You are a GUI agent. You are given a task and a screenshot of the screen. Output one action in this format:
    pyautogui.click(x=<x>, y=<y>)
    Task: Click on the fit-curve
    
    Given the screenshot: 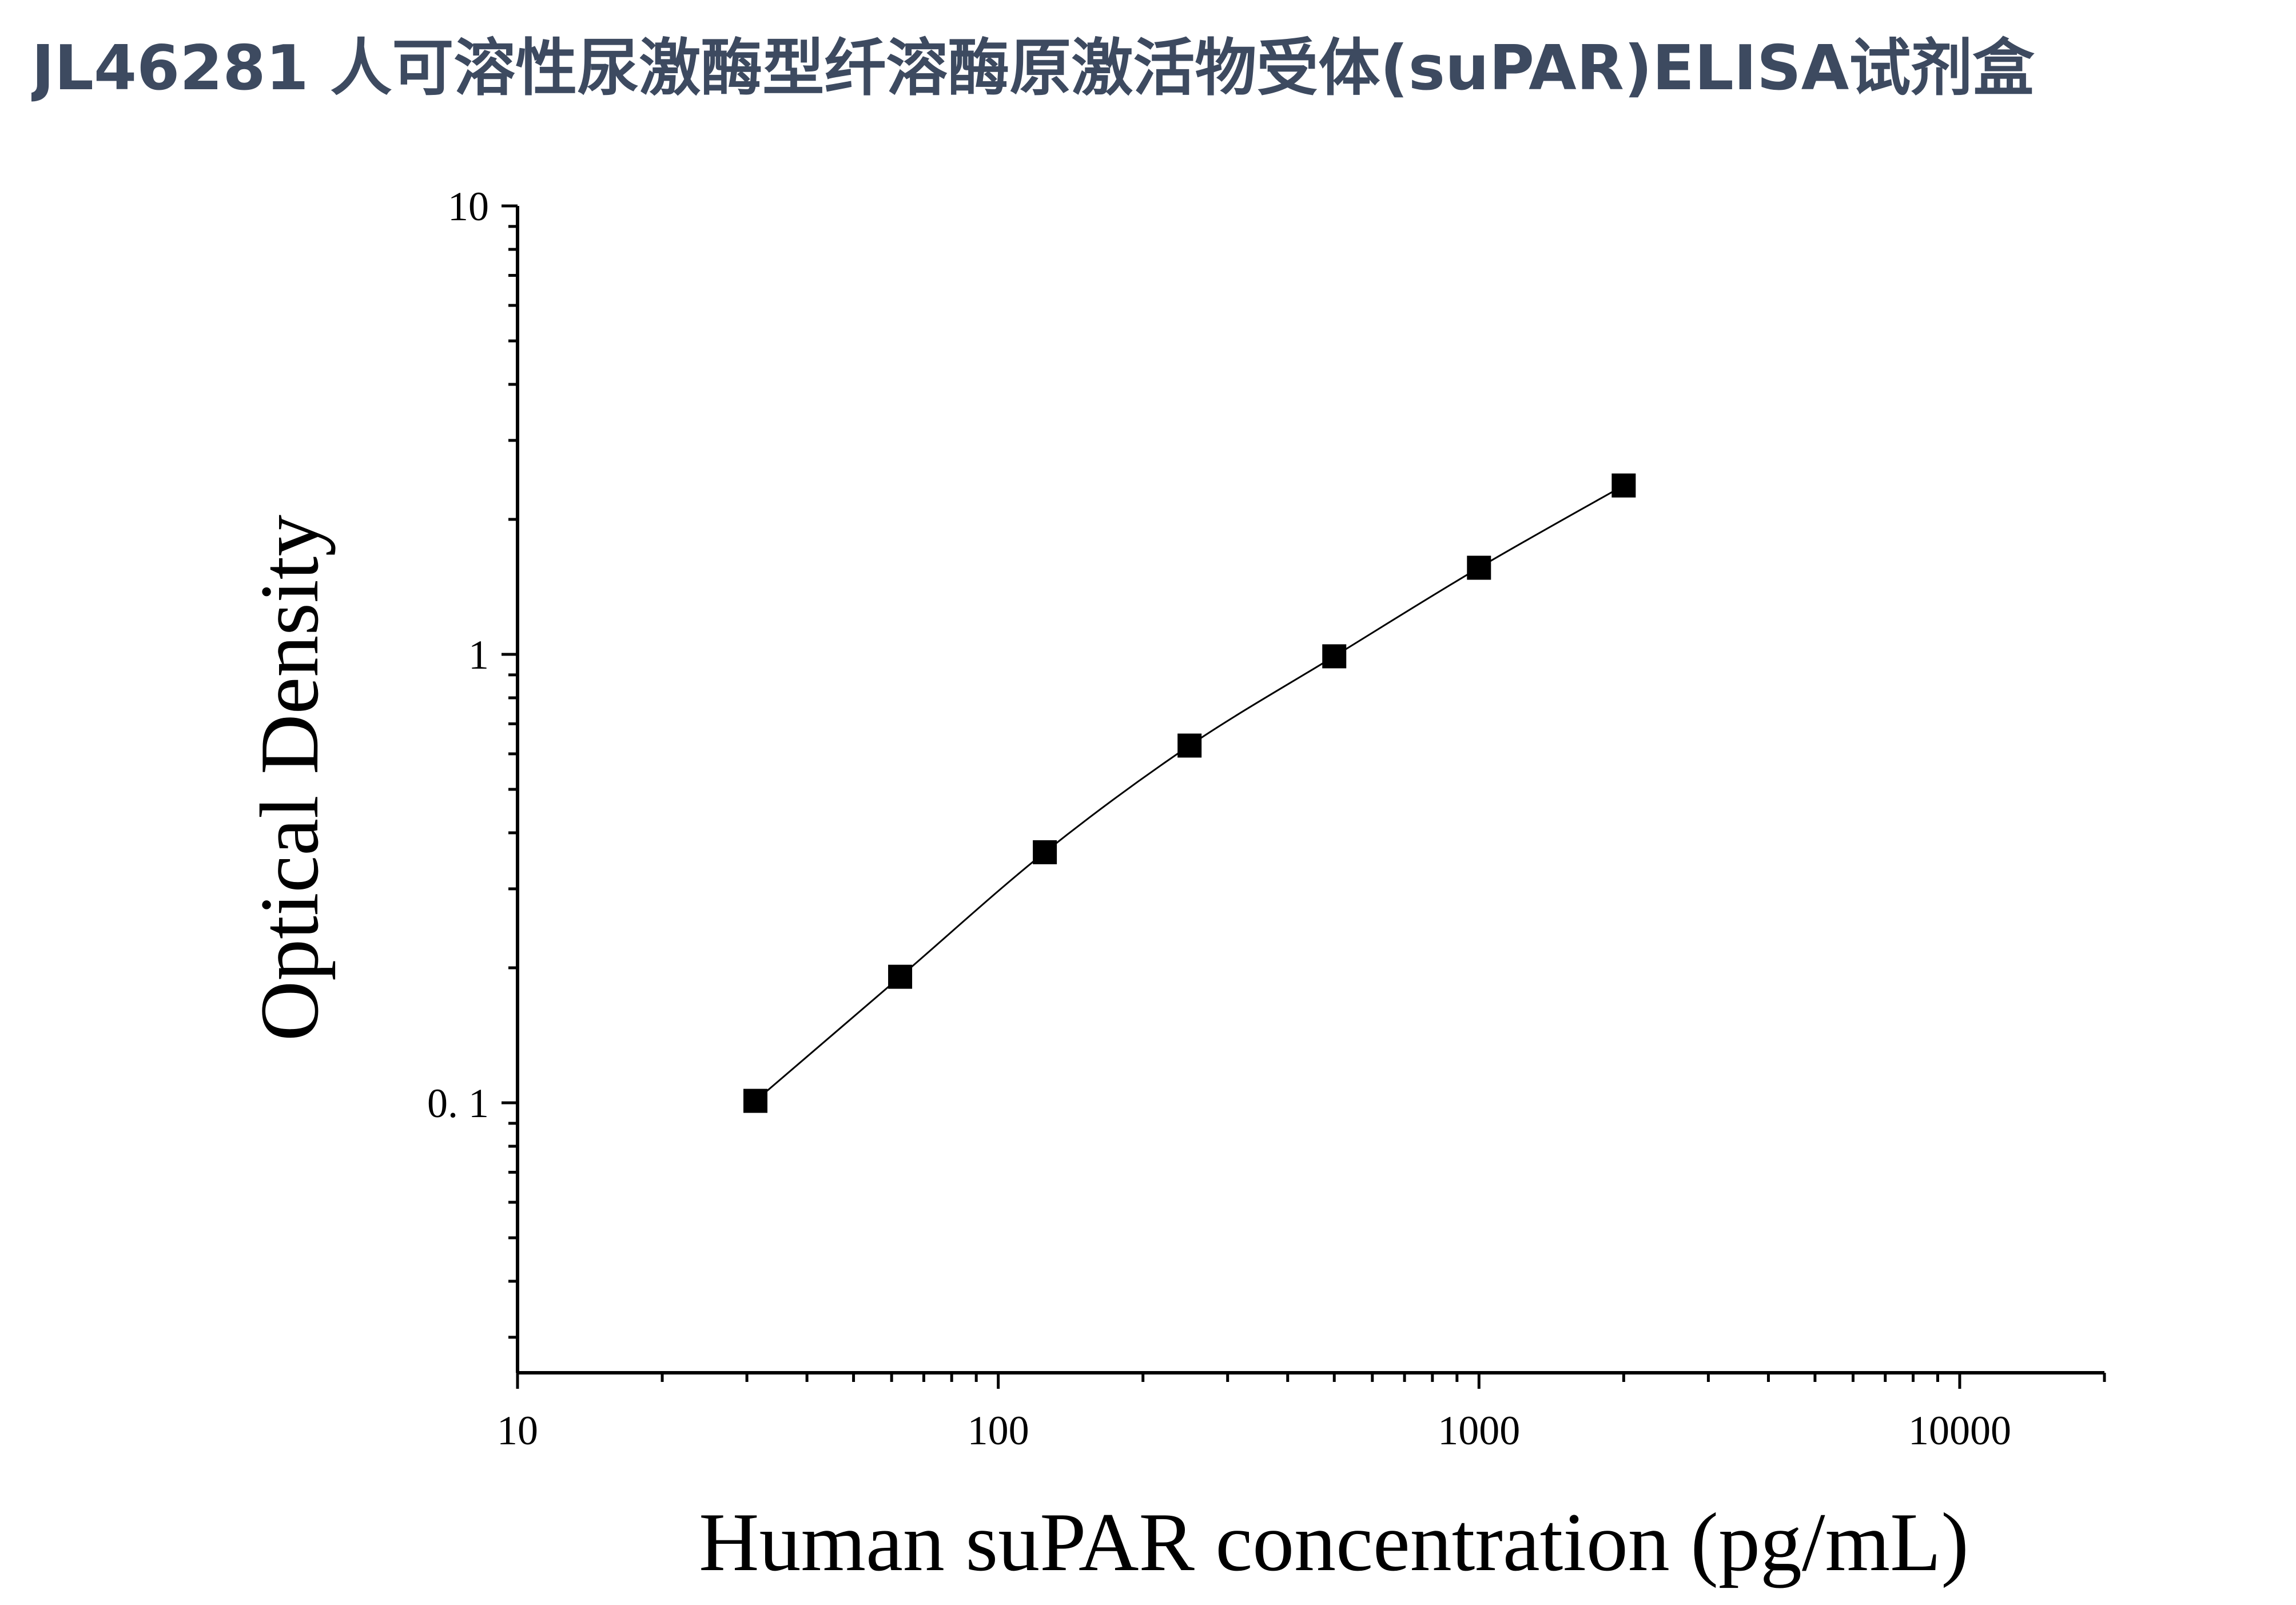 What is the action you would take?
    pyautogui.click(x=1190, y=793)
    